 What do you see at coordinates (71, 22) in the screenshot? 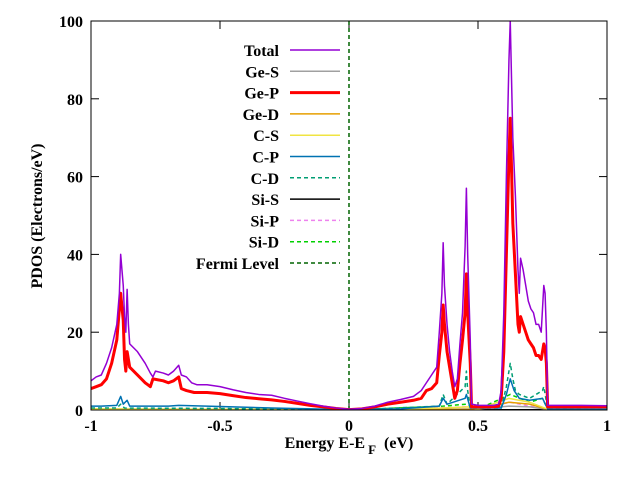
I see `y-tick-label: 100` at bounding box center [71, 22].